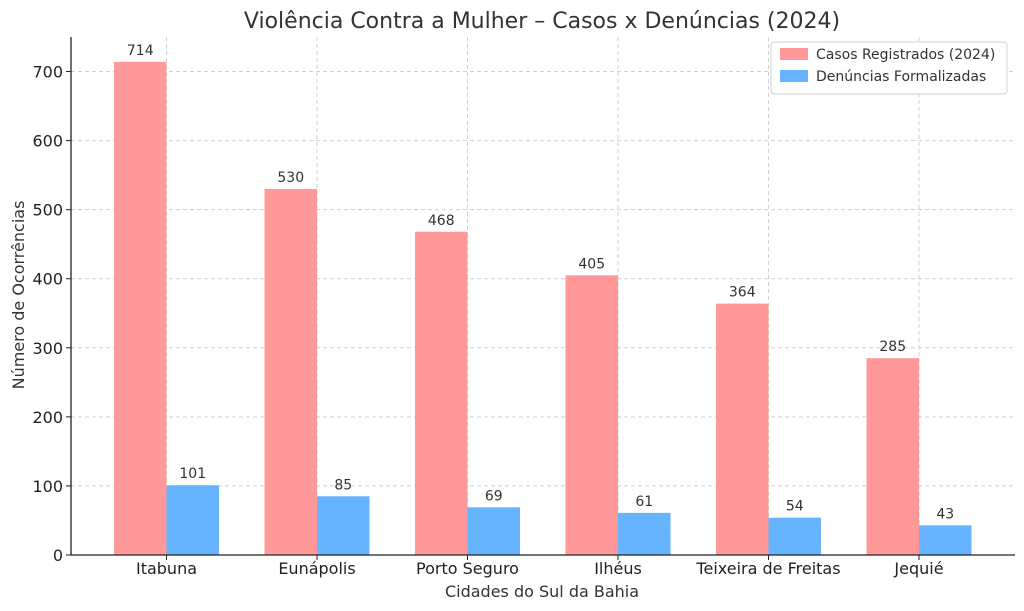  Describe the element at coordinates (467, 568) in the screenshot. I see `x-tick-label: Porto Seguro` at that location.